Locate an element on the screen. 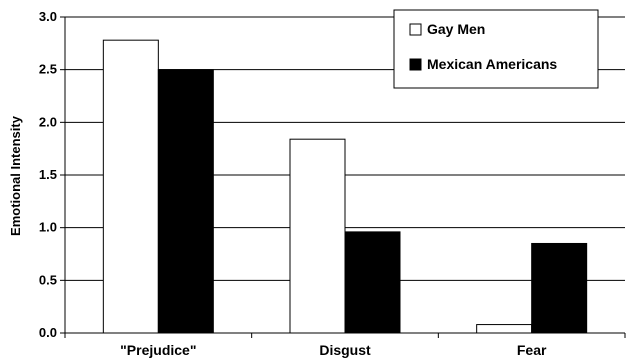 The width and height of the screenshot is (634, 360). y-tick-label: 1.5 is located at coordinates (48, 174).